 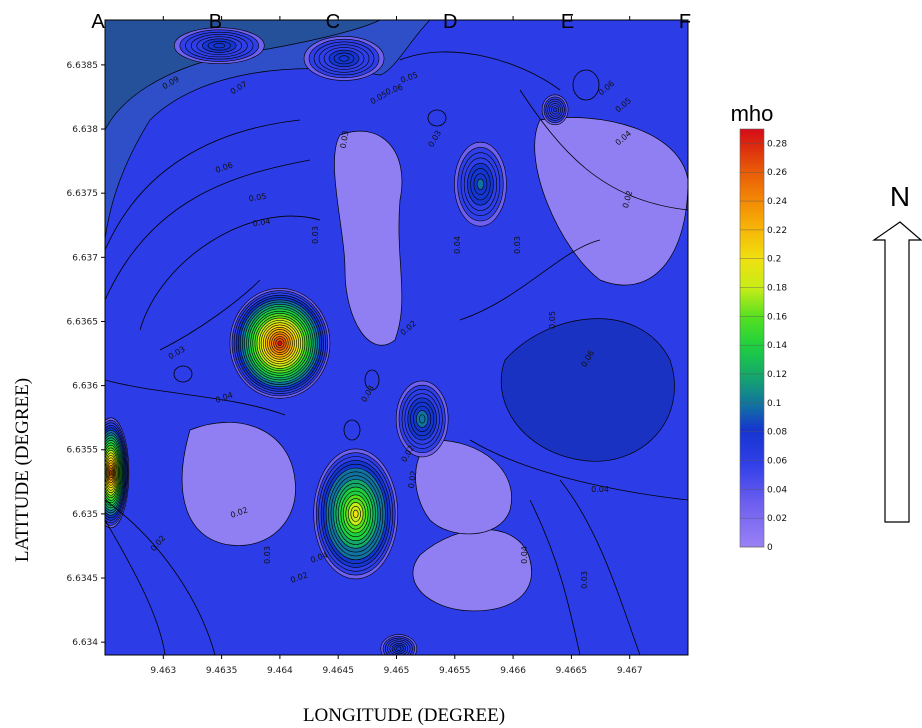 What do you see at coordinates (777, 144) in the screenshot?
I see `colorbar-tick-label: 0.28` at bounding box center [777, 144].